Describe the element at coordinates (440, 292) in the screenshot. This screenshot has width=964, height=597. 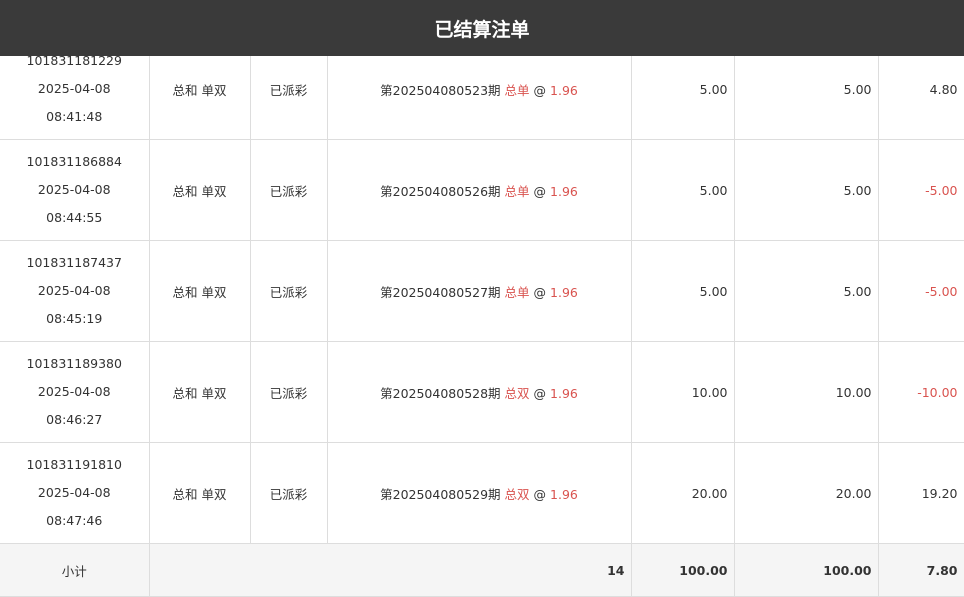
I see `bet-period: 第202504080527期` at that location.